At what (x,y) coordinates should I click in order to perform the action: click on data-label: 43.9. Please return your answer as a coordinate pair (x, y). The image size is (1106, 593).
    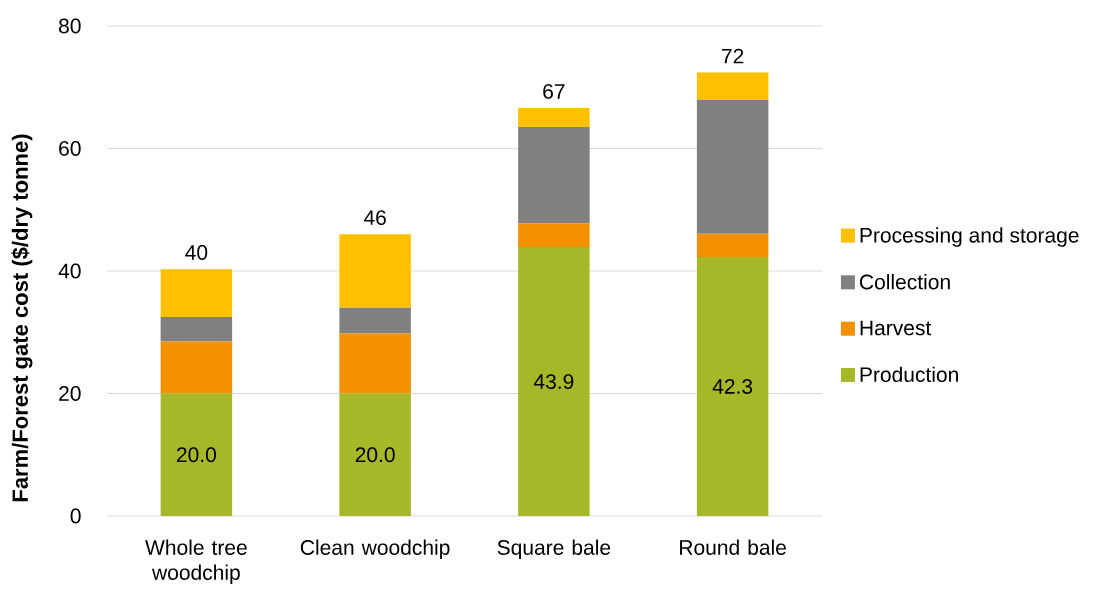
    Looking at the image, I should click on (553, 381).